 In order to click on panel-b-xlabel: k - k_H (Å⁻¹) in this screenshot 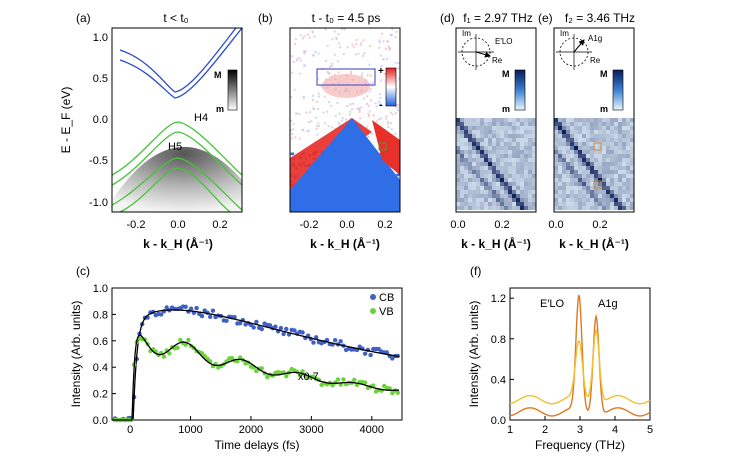, I will do `click(345, 243)`.